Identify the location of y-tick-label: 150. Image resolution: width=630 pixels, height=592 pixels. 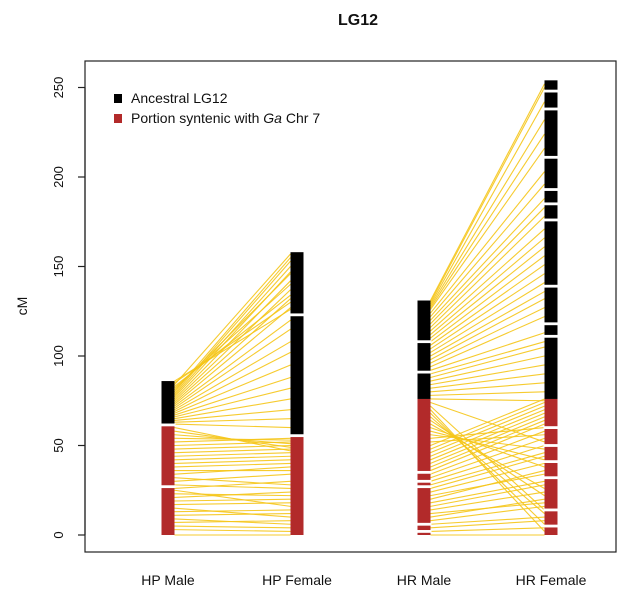
(58, 267).